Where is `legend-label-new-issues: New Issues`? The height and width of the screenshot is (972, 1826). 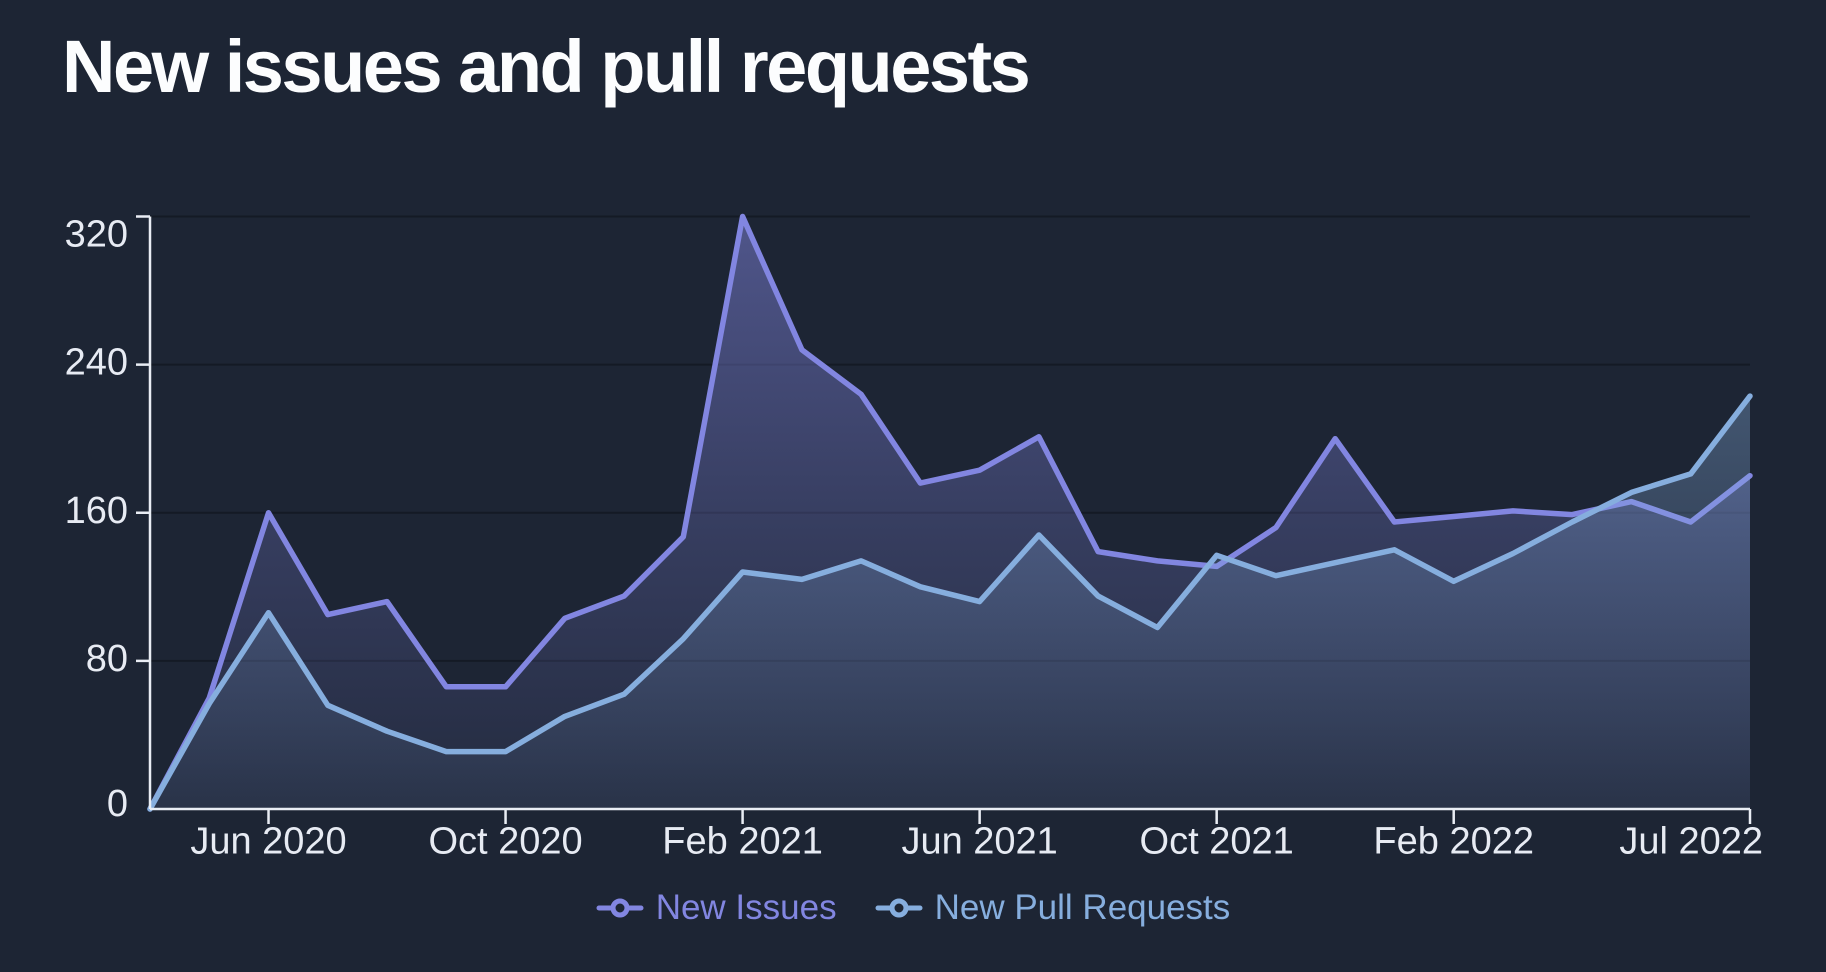 legend-label-new-issues: New Issues is located at coordinates (746, 907).